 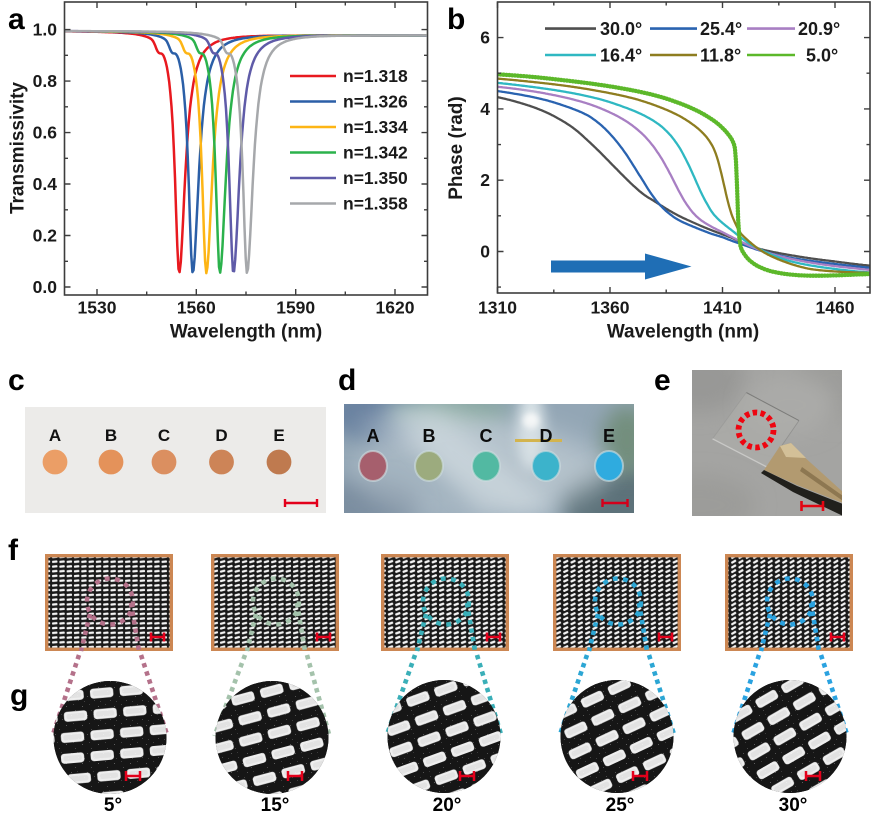 I want to click on svg-text: 1620, so click(x=395, y=308).